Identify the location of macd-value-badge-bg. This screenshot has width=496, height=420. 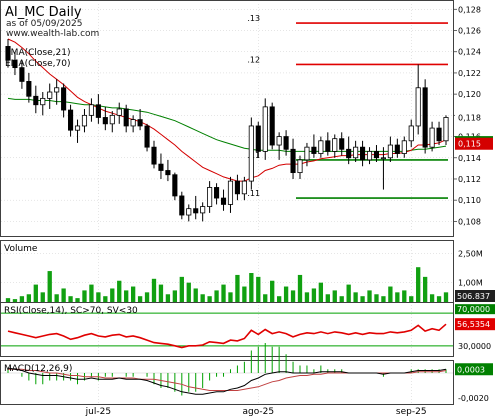
(474, 369).